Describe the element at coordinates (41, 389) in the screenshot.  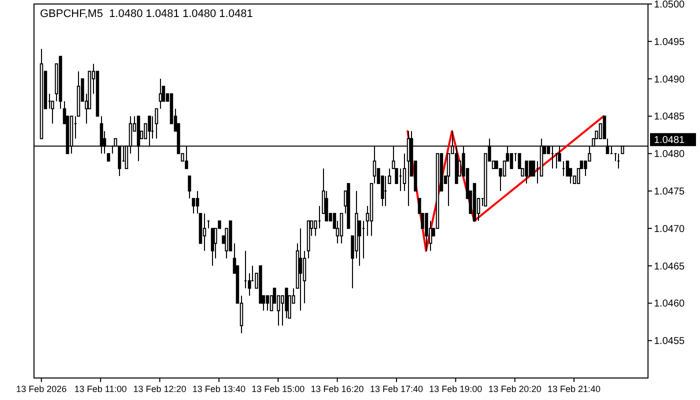
I see `x-tick-label: 13 Feb 2026` at that location.